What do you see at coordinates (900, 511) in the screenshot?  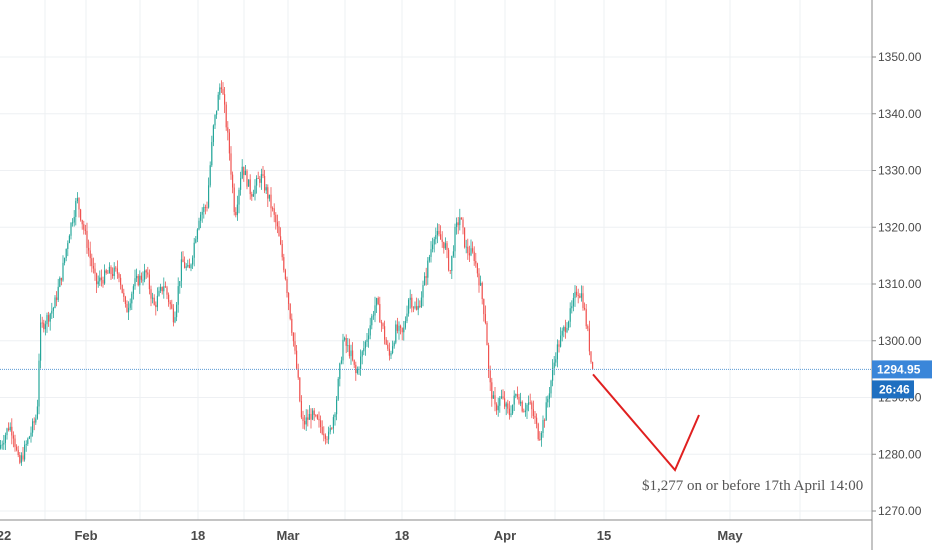 I see `price-axis-label: 1270.00` at bounding box center [900, 511].